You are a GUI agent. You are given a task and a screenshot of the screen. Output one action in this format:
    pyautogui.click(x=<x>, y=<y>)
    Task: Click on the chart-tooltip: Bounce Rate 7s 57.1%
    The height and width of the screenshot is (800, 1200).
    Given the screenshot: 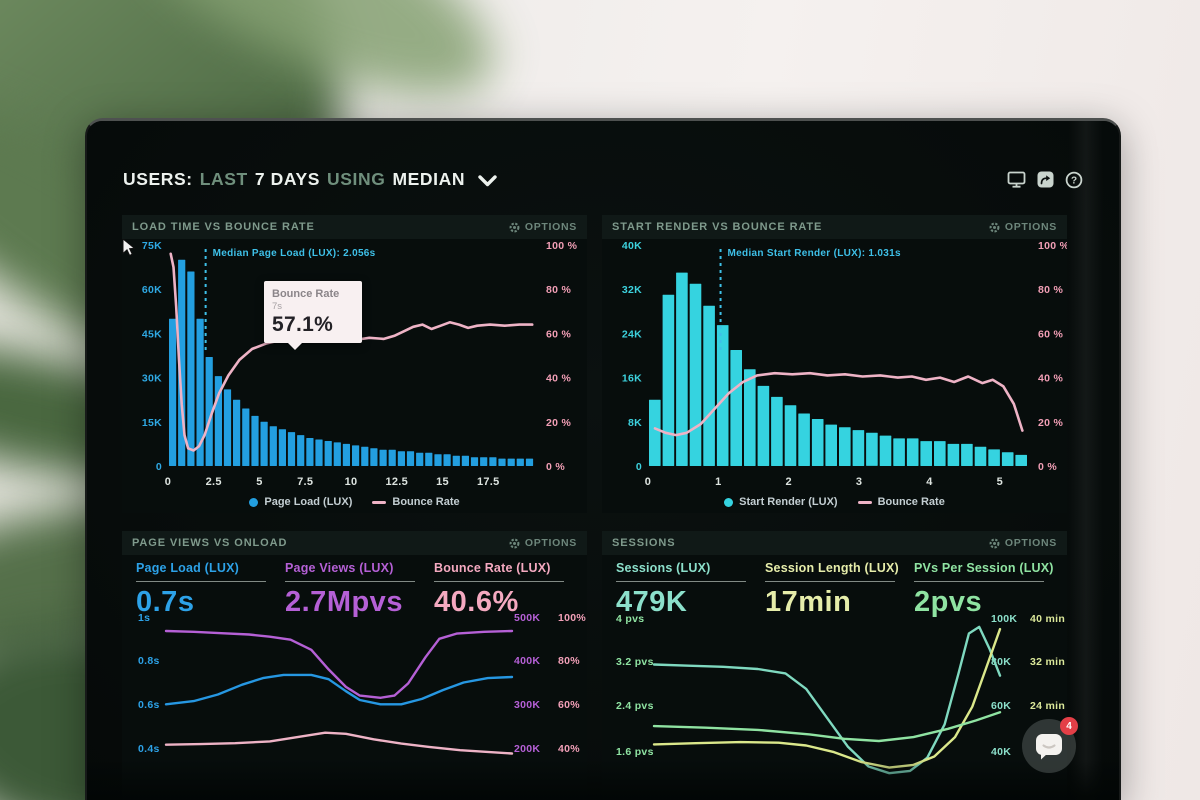 What is the action you would take?
    pyautogui.click(x=313, y=315)
    